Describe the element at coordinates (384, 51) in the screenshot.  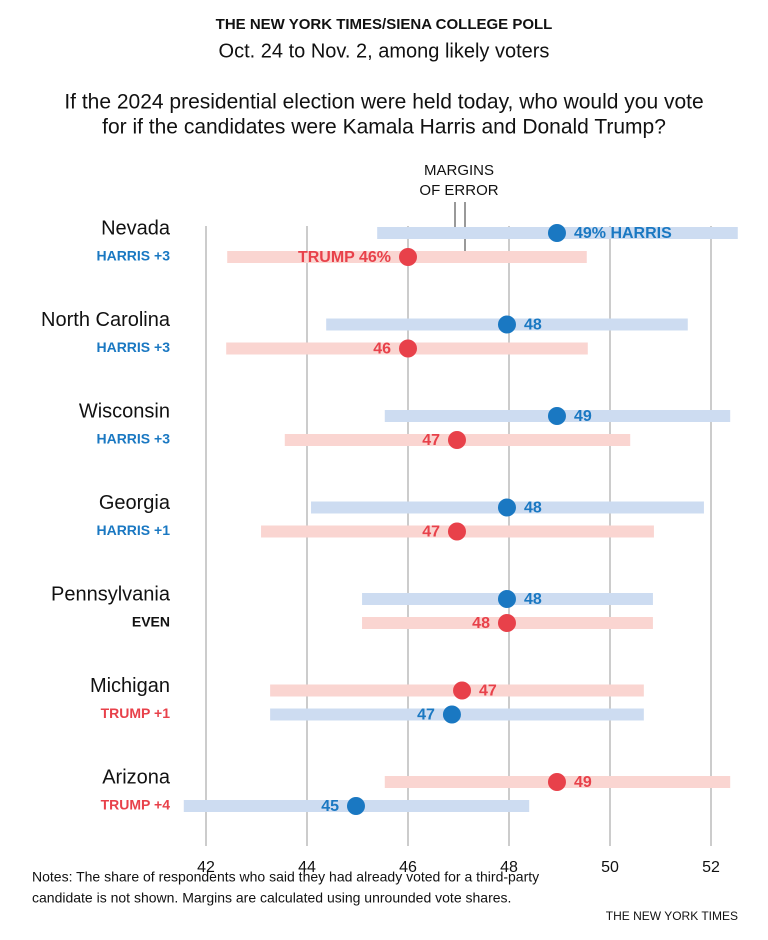
I see `chart-subtitle: Oct. 24 to Nov. 2, among likely voters` at that location.